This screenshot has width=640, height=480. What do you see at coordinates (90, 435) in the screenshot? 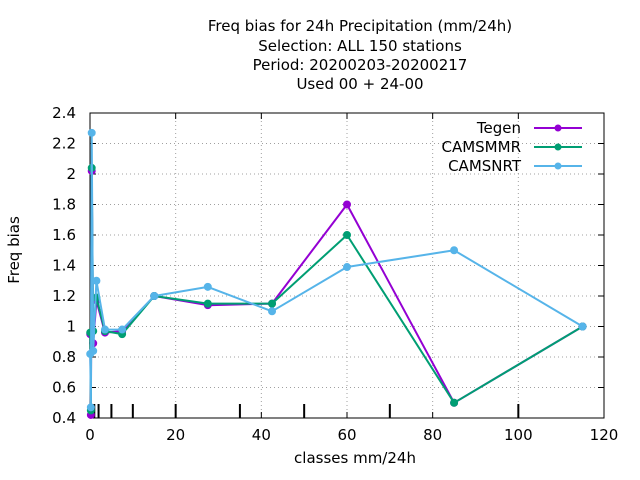
I see `x-tick-label: 0` at bounding box center [90, 435].